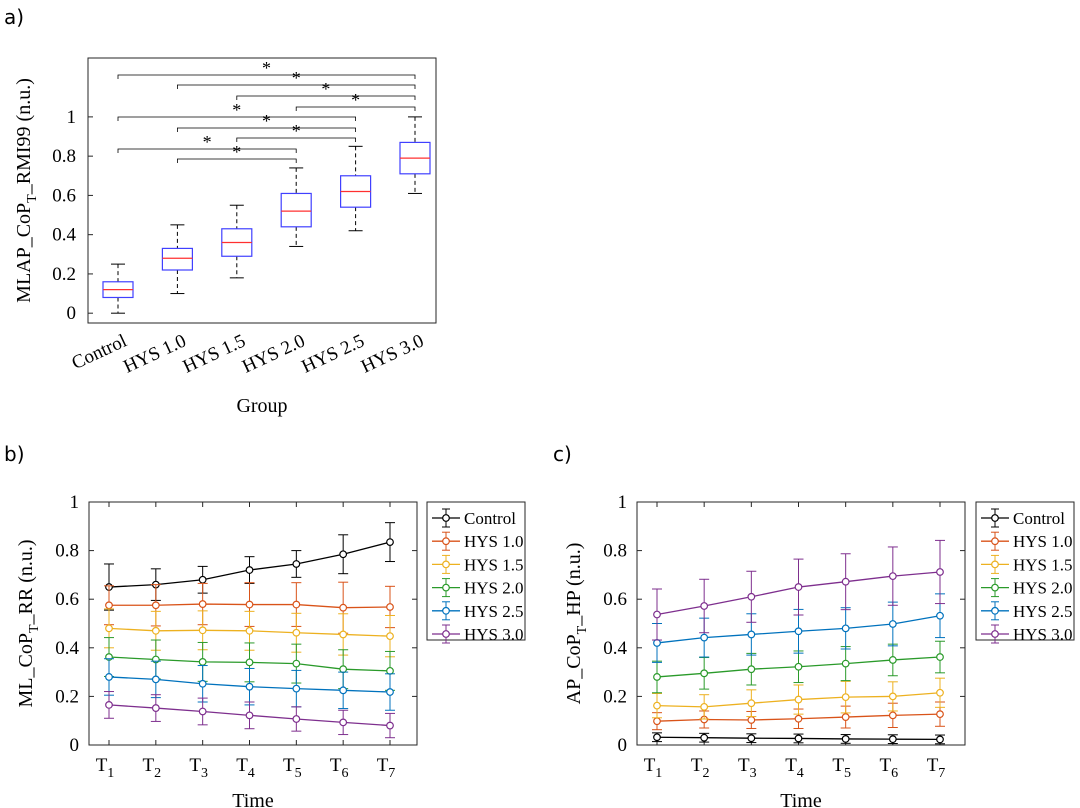  What do you see at coordinates (847, 773) in the screenshot?
I see `x-tick-sub: 5` at bounding box center [847, 773].